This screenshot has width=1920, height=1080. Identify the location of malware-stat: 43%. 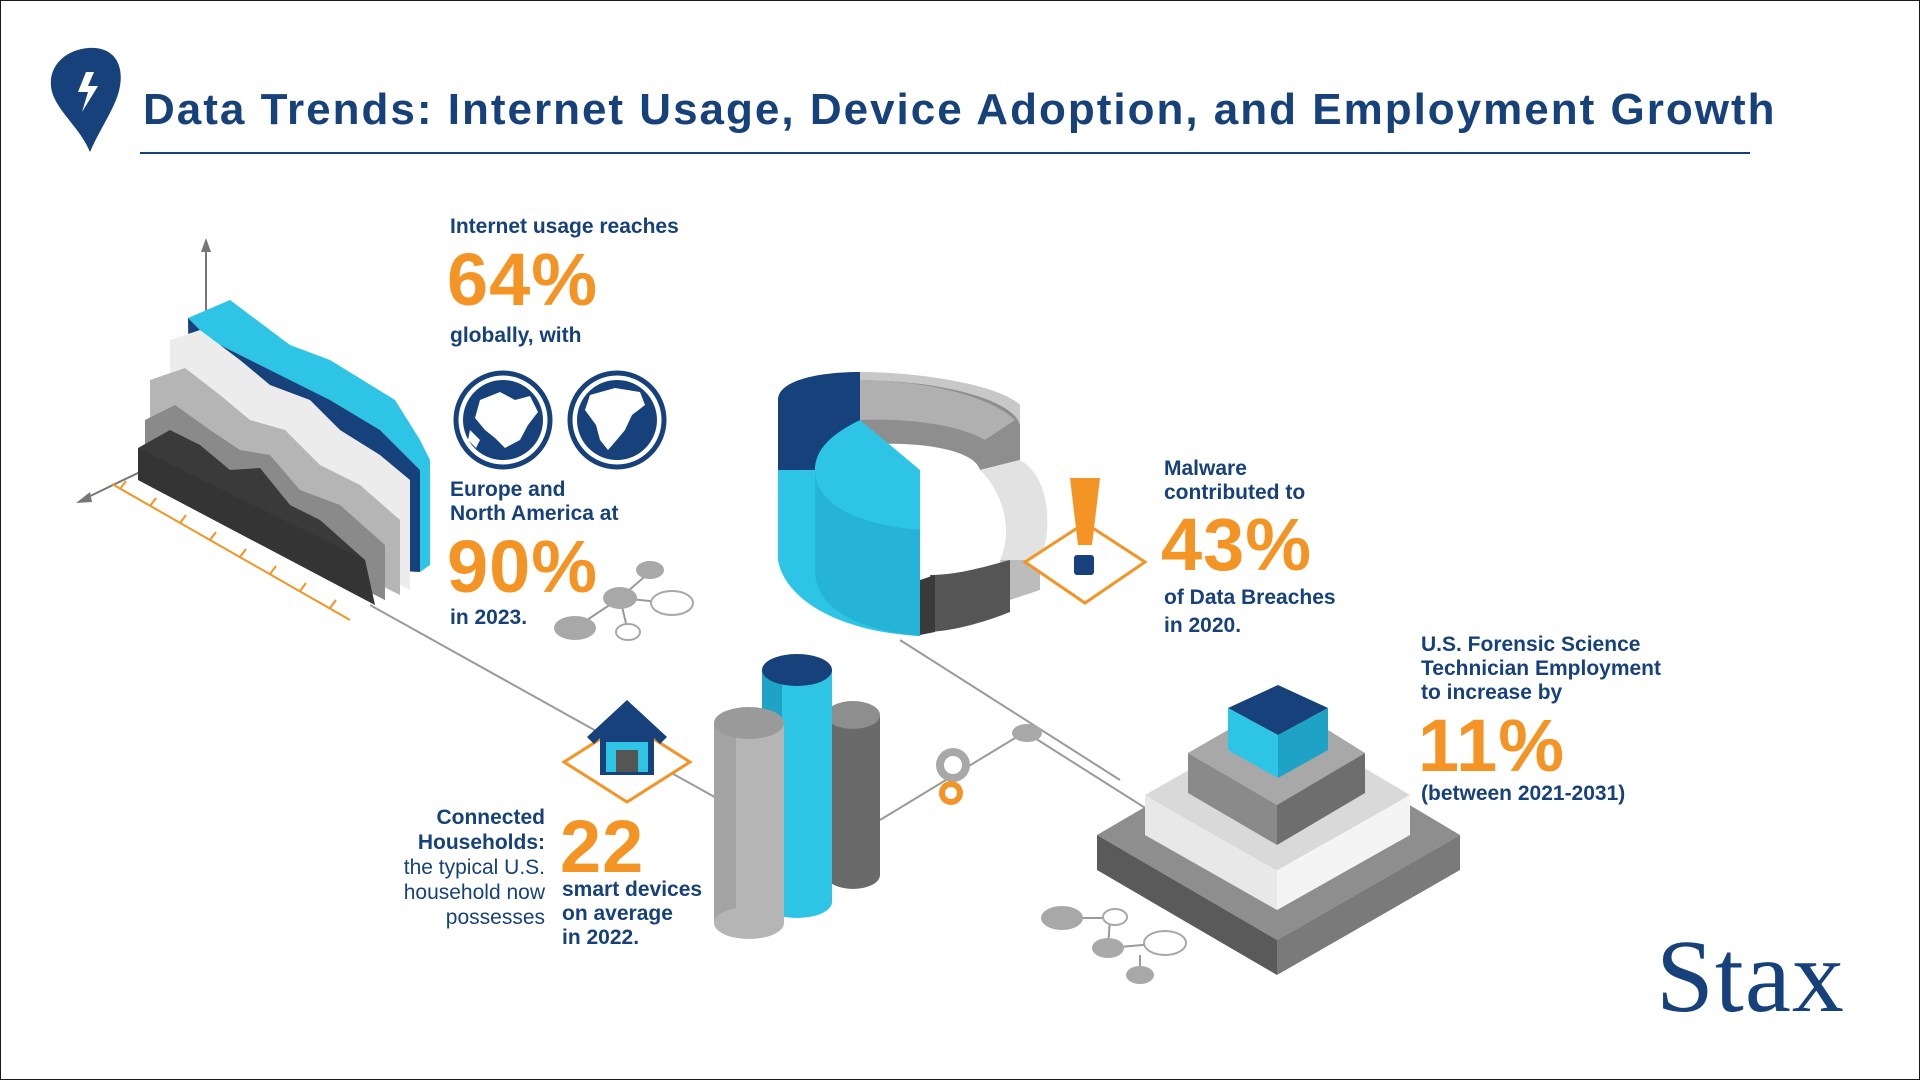
(1237, 544).